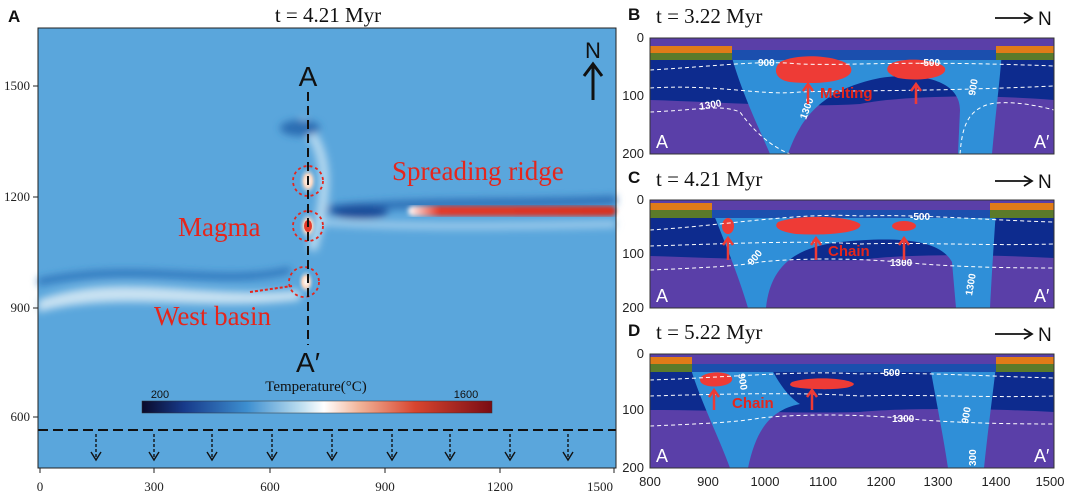 This screenshot has height=502, width=1072. I want to click on isotherms, so click(852, 108).